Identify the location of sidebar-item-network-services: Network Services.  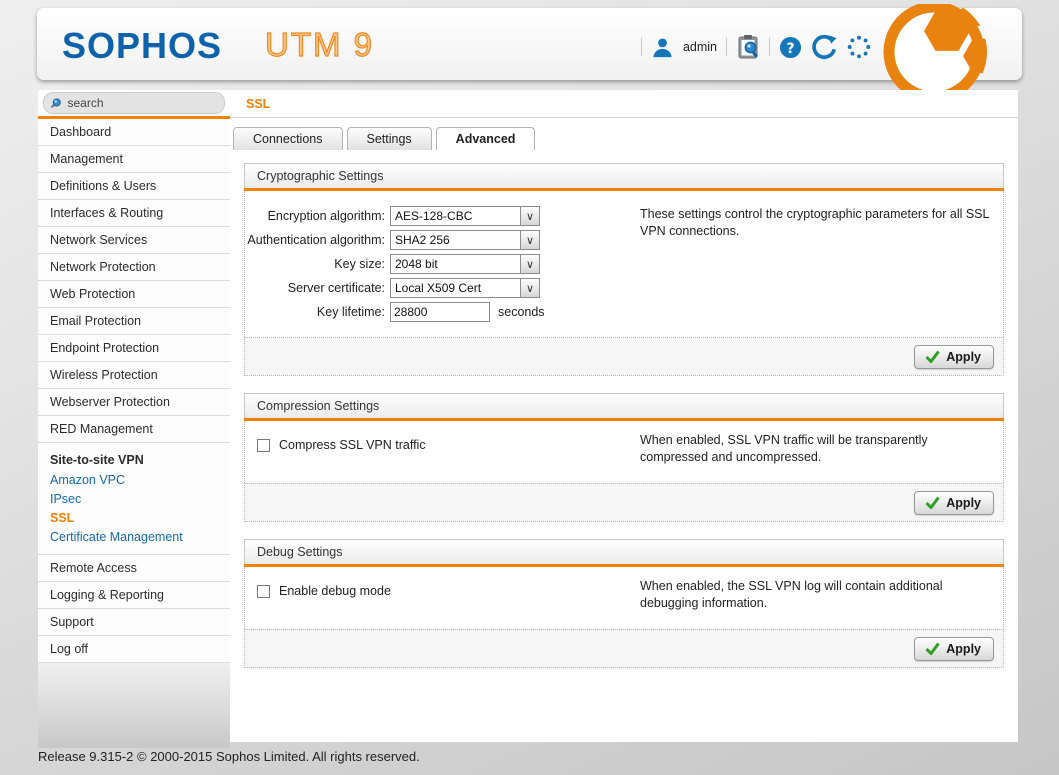
(134, 240).